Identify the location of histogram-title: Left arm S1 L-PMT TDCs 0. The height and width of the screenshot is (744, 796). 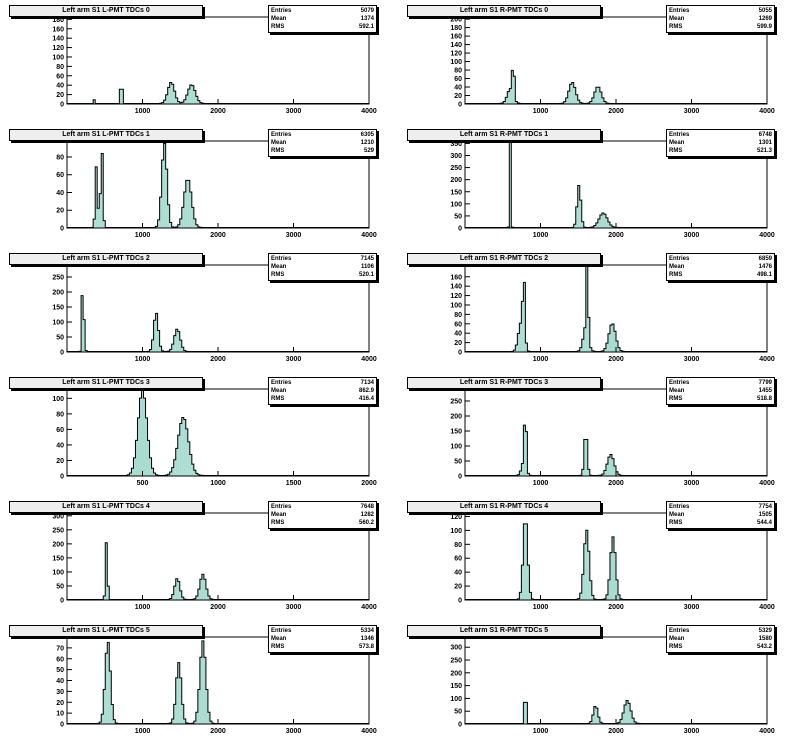
(106, 11).